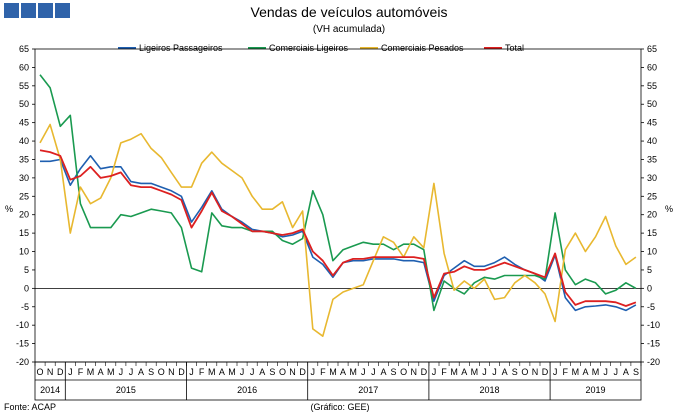 The image size is (679, 416). Describe the element at coordinates (30, 407) in the screenshot. I see `source-note: Fonte: ACAP` at that location.